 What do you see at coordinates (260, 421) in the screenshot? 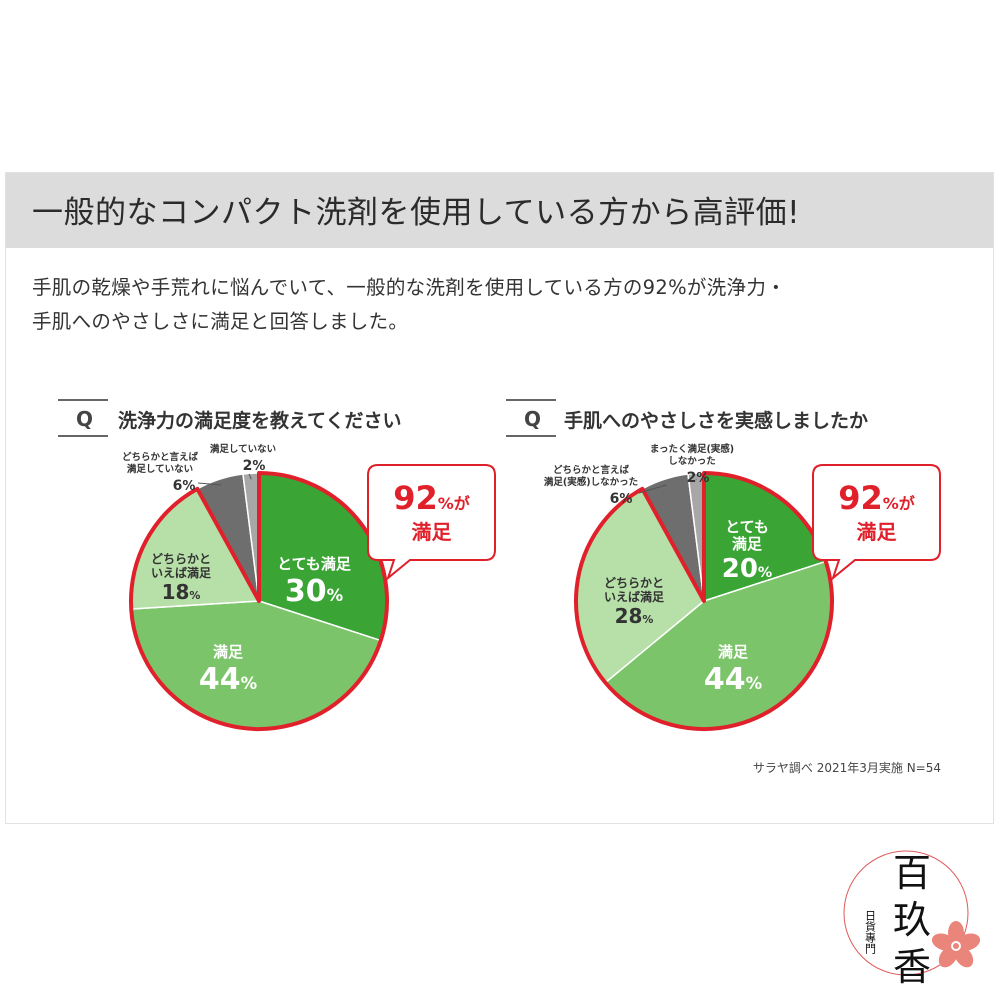
I see `chart-1-title: 洗浄力の満足度を教えてください` at bounding box center [260, 421].